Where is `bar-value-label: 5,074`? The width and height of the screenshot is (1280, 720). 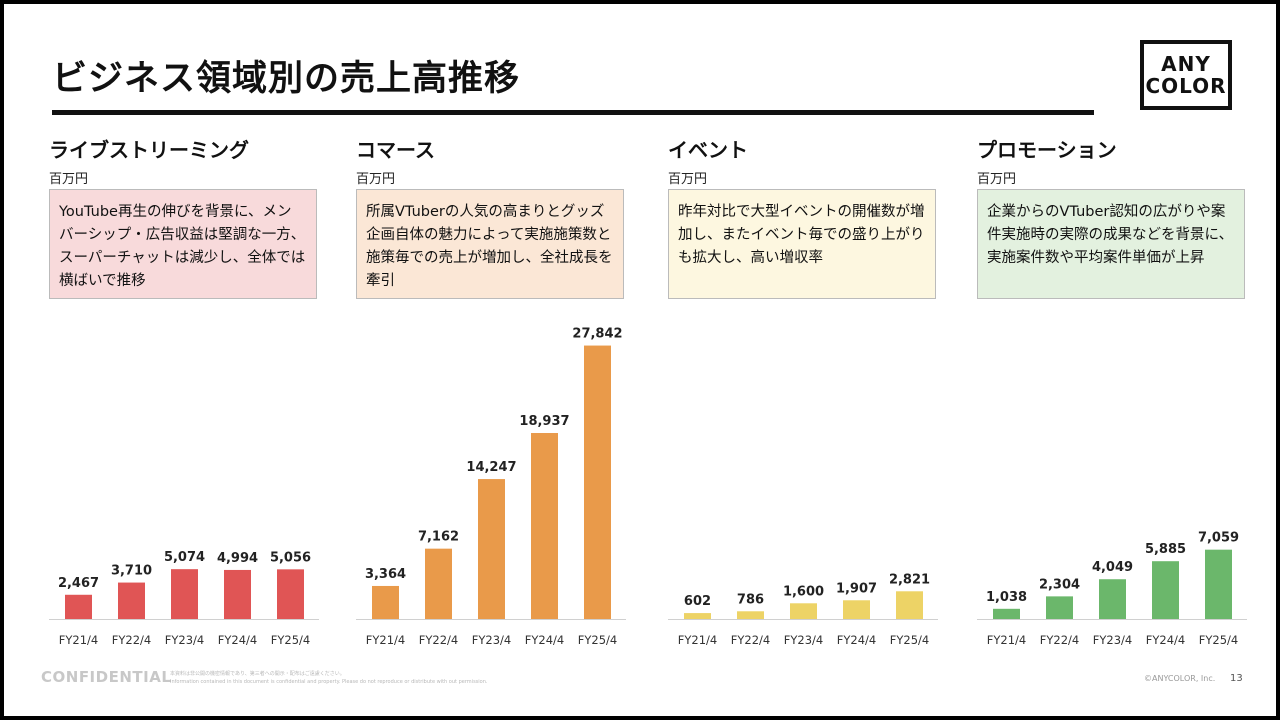 bar-value-label: 5,074 is located at coordinates (184, 557).